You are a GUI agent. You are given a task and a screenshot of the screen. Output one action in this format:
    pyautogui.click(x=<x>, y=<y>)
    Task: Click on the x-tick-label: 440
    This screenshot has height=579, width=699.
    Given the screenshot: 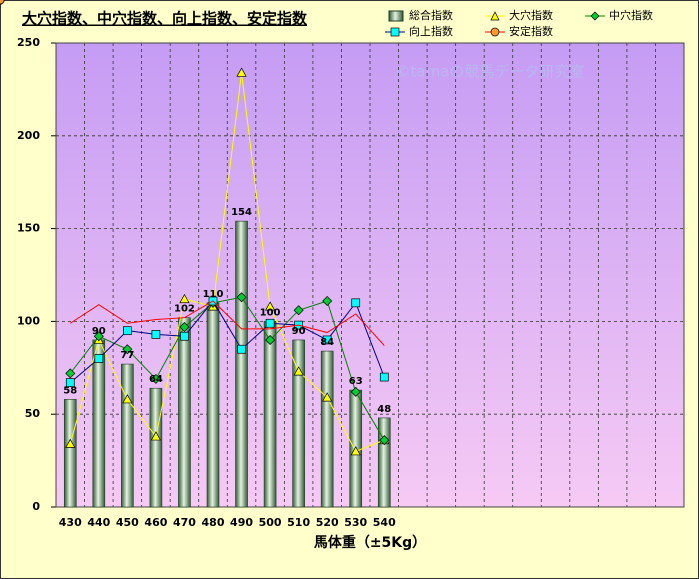 What is the action you would take?
    pyautogui.click(x=98, y=522)
    